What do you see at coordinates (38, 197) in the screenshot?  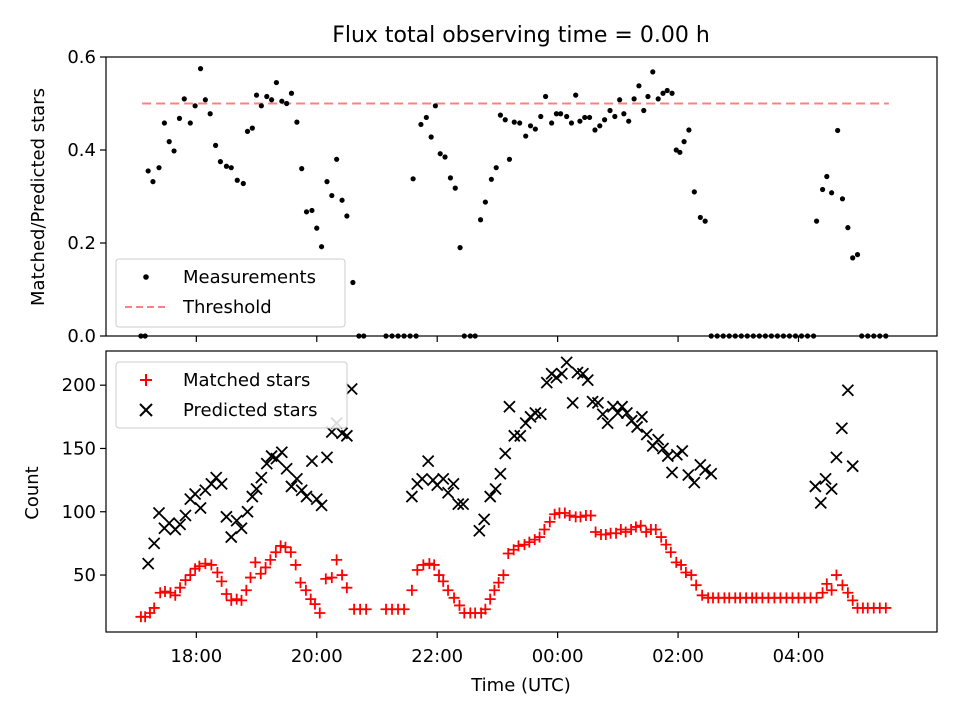 I see `top-y-axis-label: Matched/Predicted stars` at bounding box center [38, 197].